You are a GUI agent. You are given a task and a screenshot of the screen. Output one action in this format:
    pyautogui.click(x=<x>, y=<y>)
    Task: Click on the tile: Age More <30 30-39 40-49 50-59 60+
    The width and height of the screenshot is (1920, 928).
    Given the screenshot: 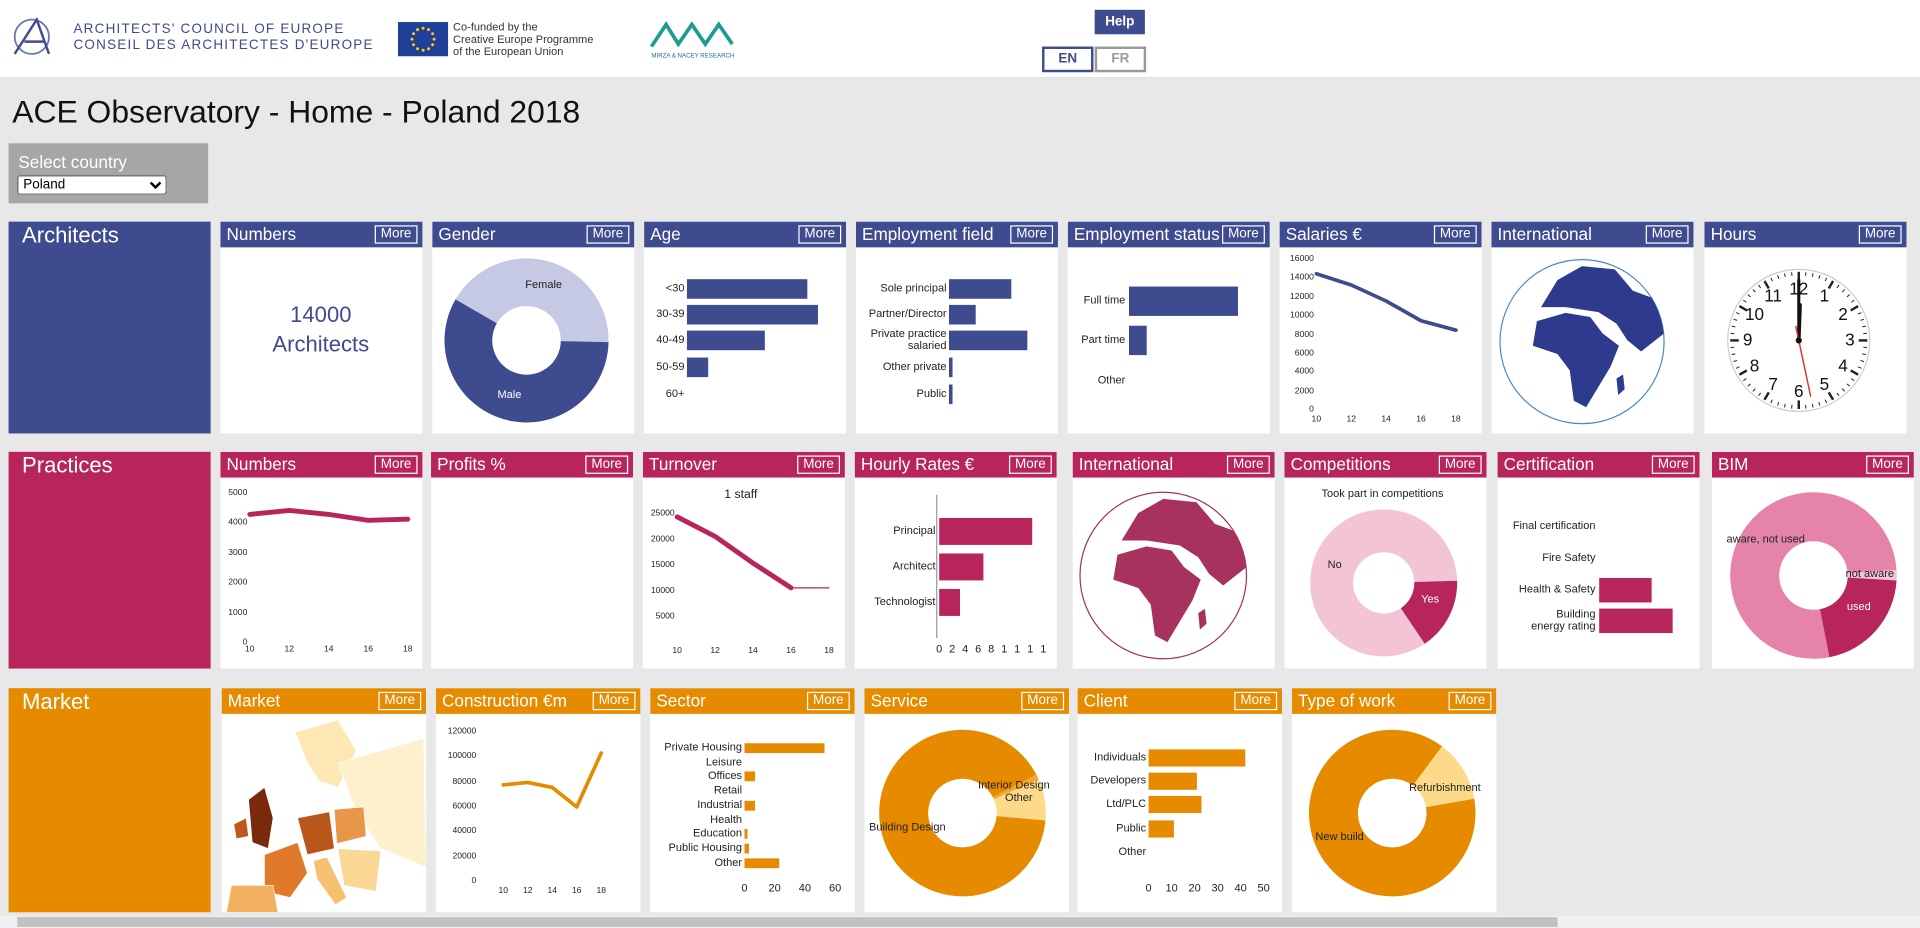 What is the action you would take?
    pyautogui.click(x=745, y=327)
    